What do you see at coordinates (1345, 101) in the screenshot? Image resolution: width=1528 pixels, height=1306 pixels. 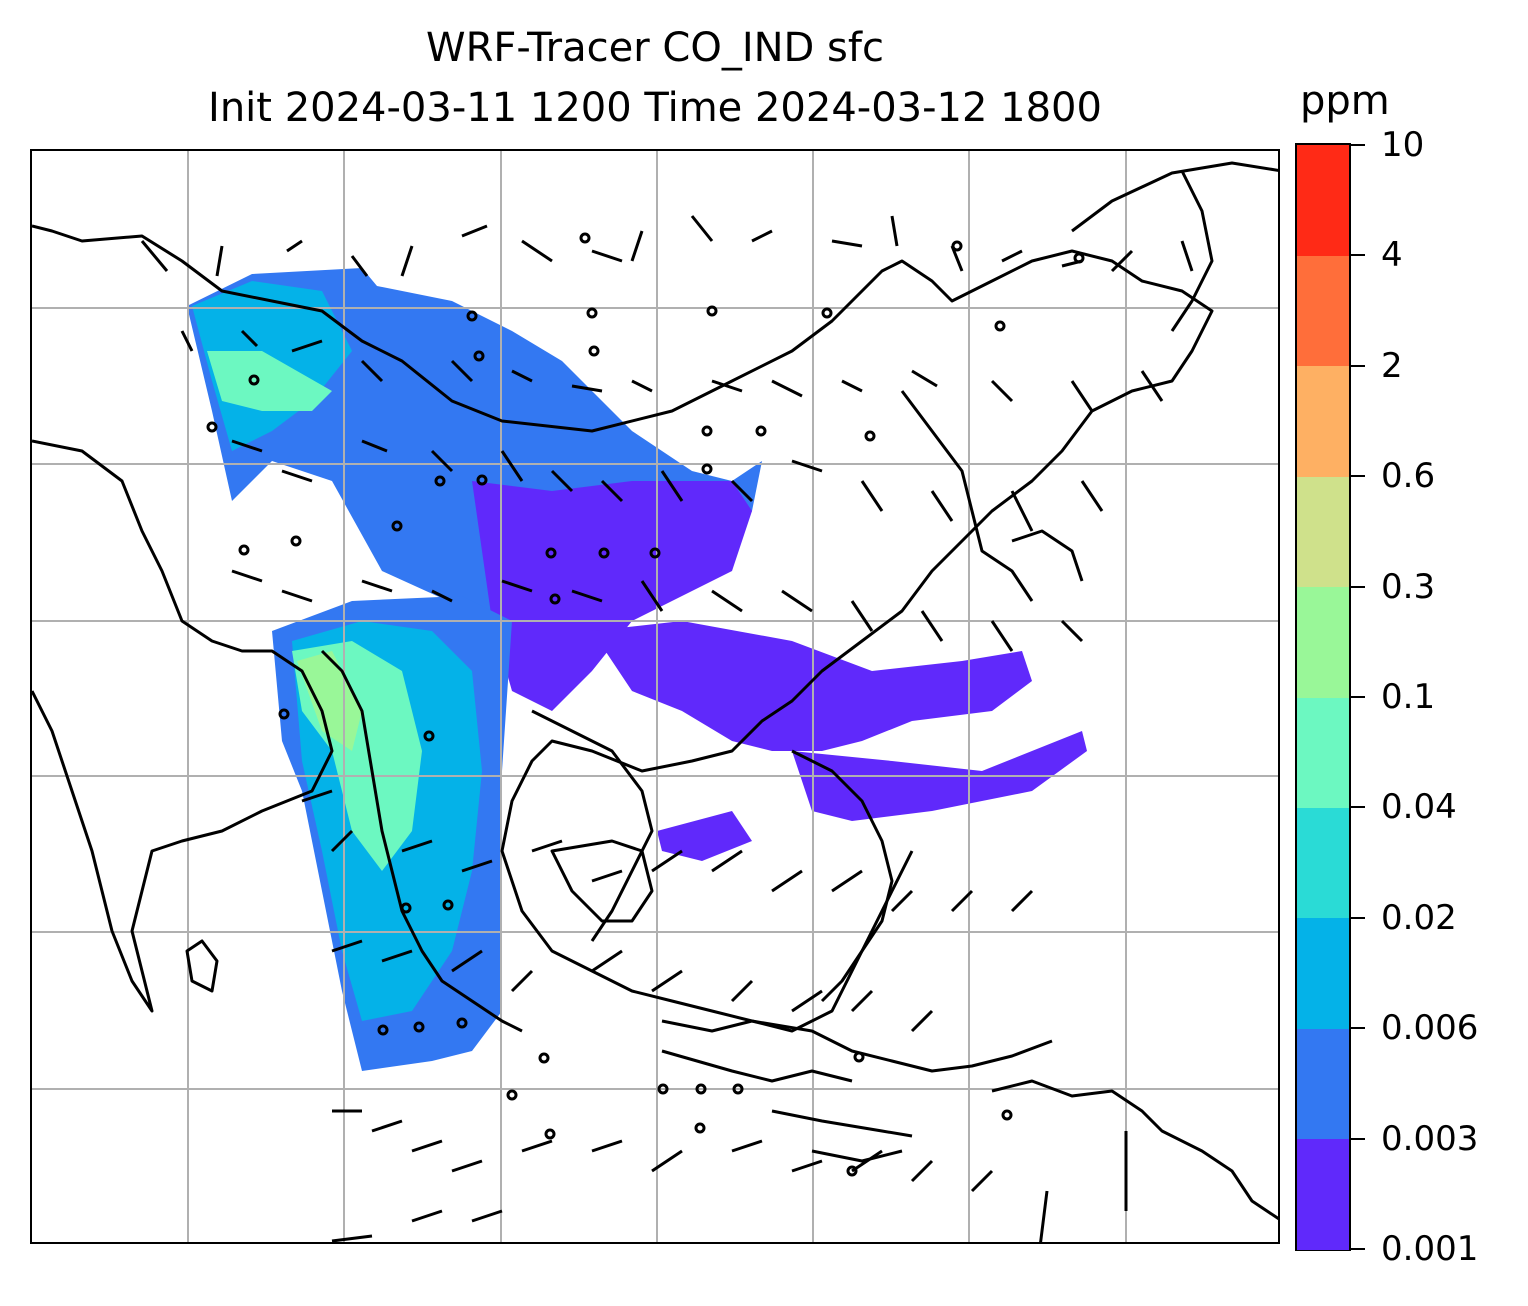 I see `colorbar-unit-label: ppm` at bounding box center [1345, 101].